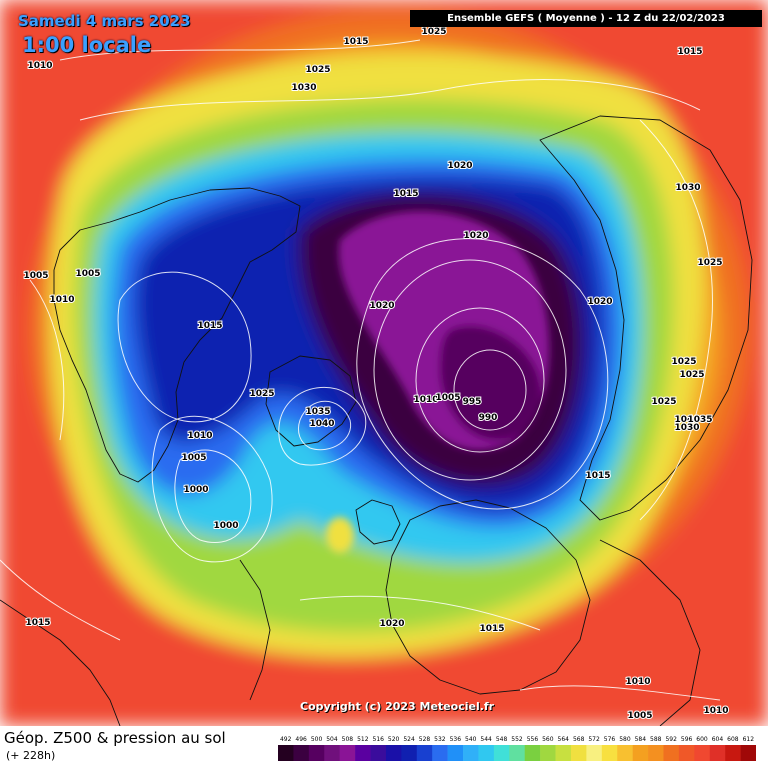  What do you see at coordinates (213, 496) in the screenshot?
I see `isobar-1000-atlantic` at bounding box center [213, 496].